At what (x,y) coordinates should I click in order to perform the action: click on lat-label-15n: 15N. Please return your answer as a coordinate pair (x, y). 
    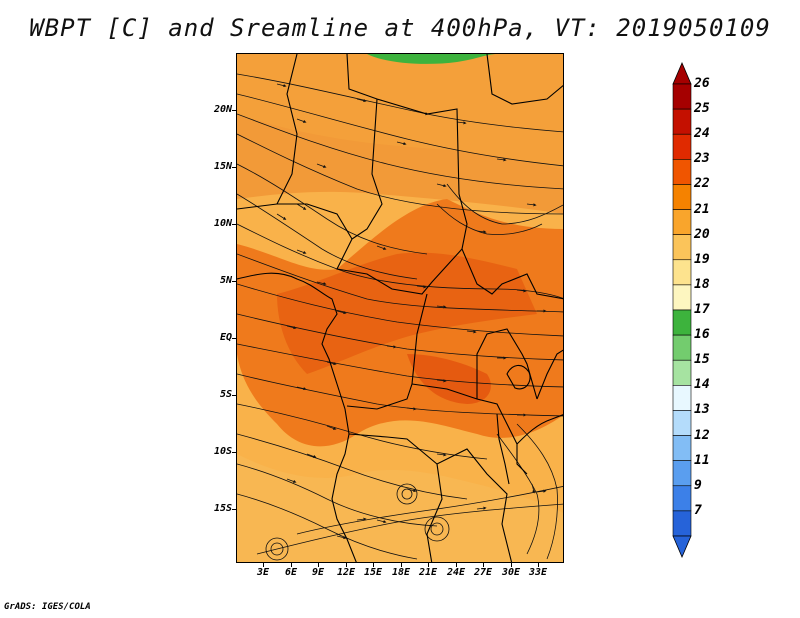
    Looking at the image, I should click on (222, 166).